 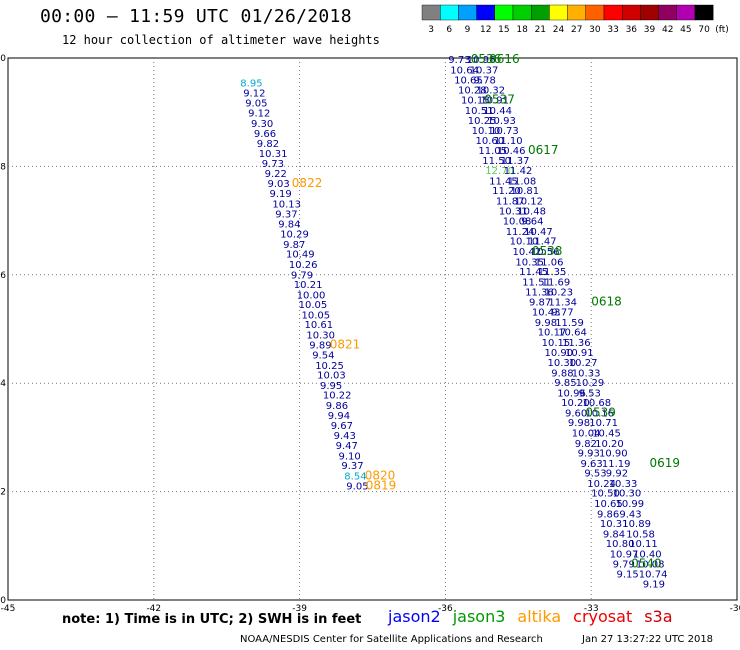 I want to click on pass-time-label: 0616, so click(x=504, y=59).